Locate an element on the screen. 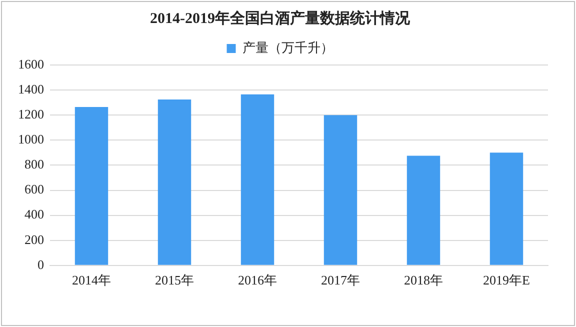  x-tick-label: 2017年 is located at coordinates (340, 280).